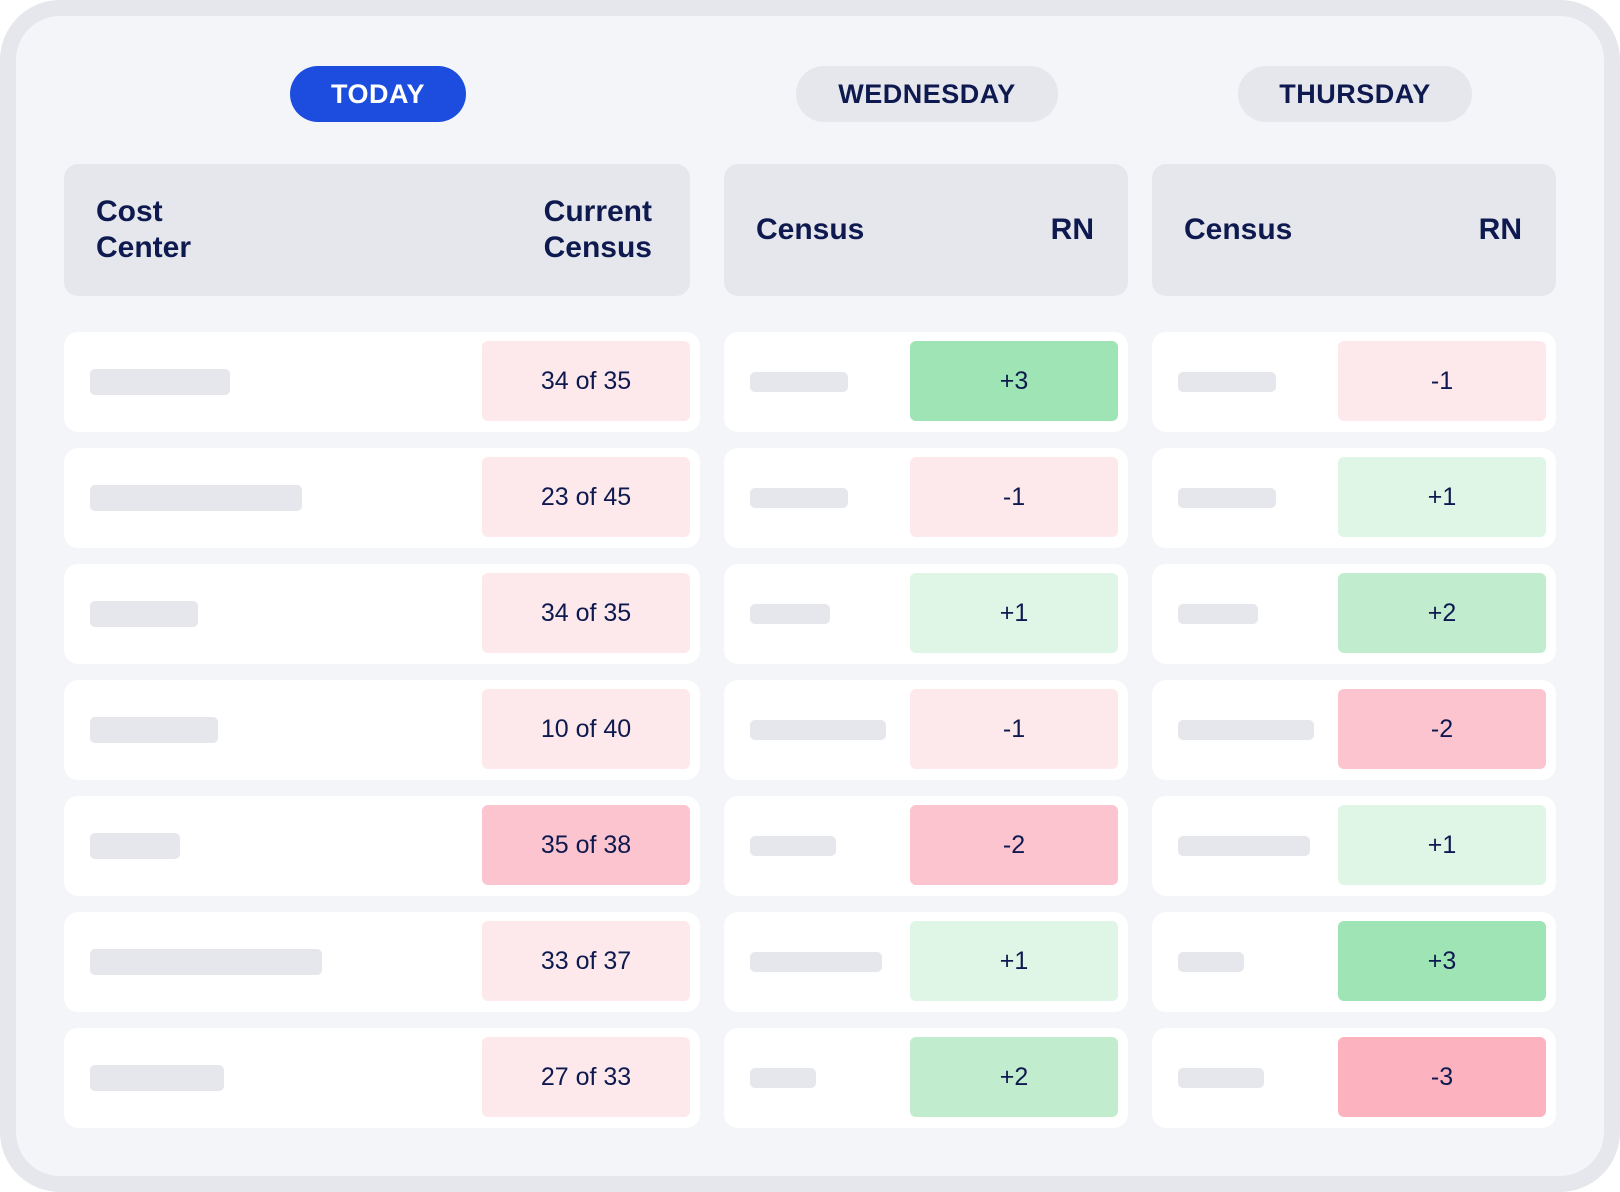  I want to click on wednesday-census-header: Census, so click(810, 229).